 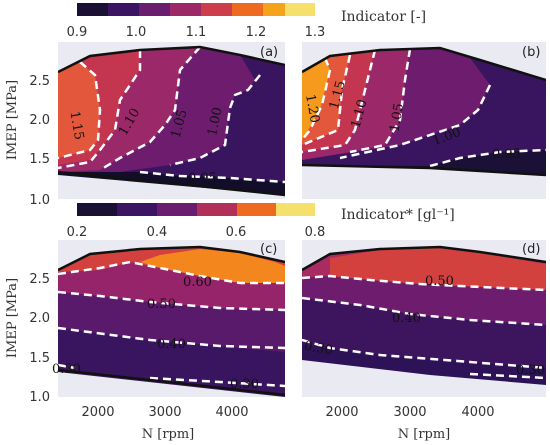 I want to click on contour-label-d-030a: 0.30, so click(x=318, y=349).